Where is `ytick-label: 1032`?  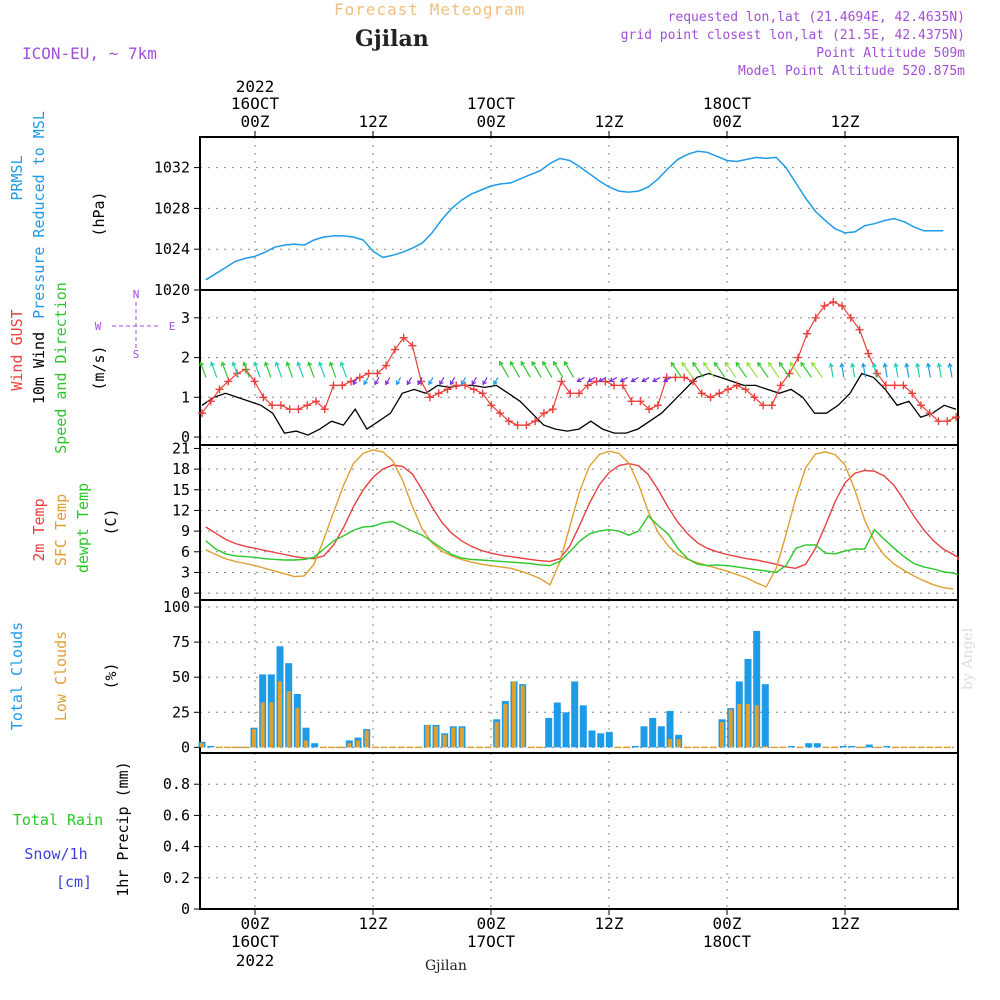
ytick-label: 1032 is located at coordinates (172, 168).